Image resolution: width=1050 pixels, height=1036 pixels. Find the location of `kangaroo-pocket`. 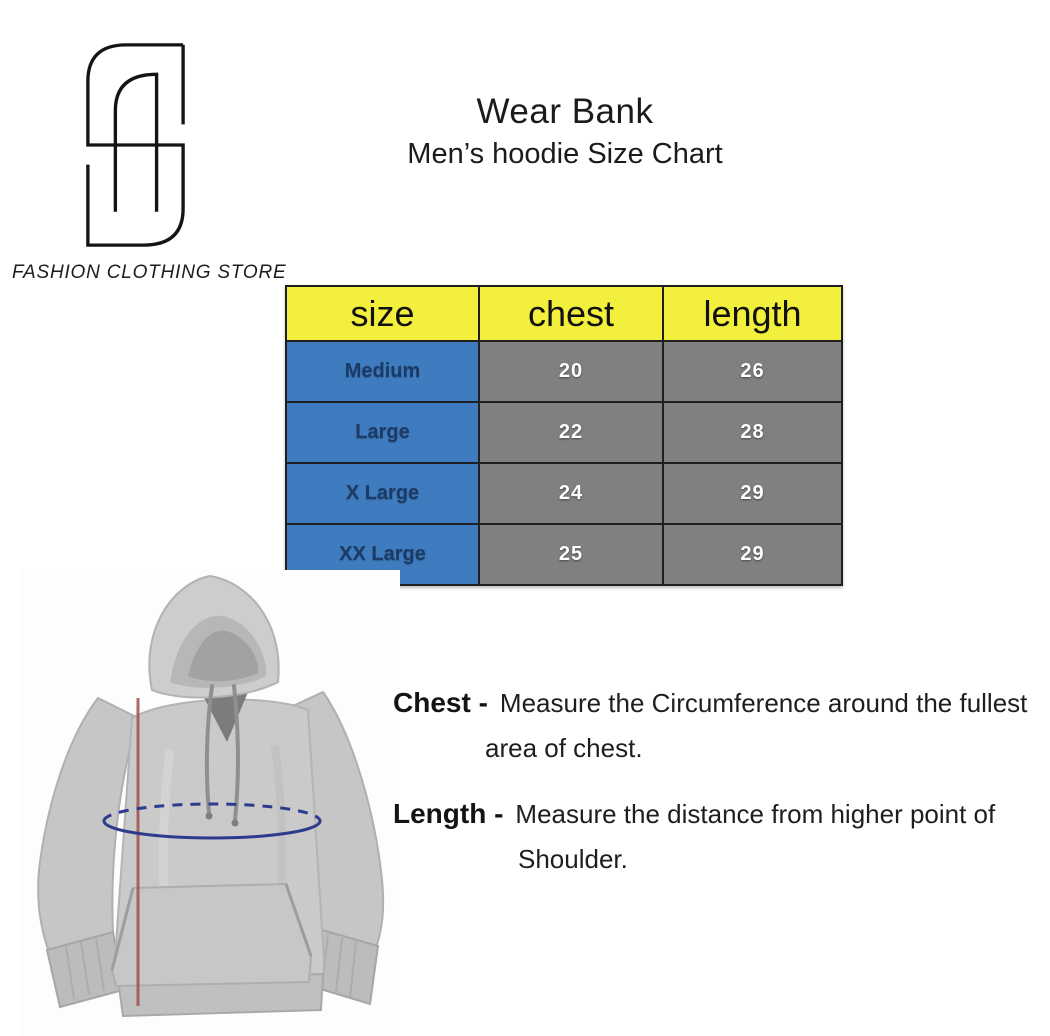

kangaroo-pocket is located at coordinates (211, 935).